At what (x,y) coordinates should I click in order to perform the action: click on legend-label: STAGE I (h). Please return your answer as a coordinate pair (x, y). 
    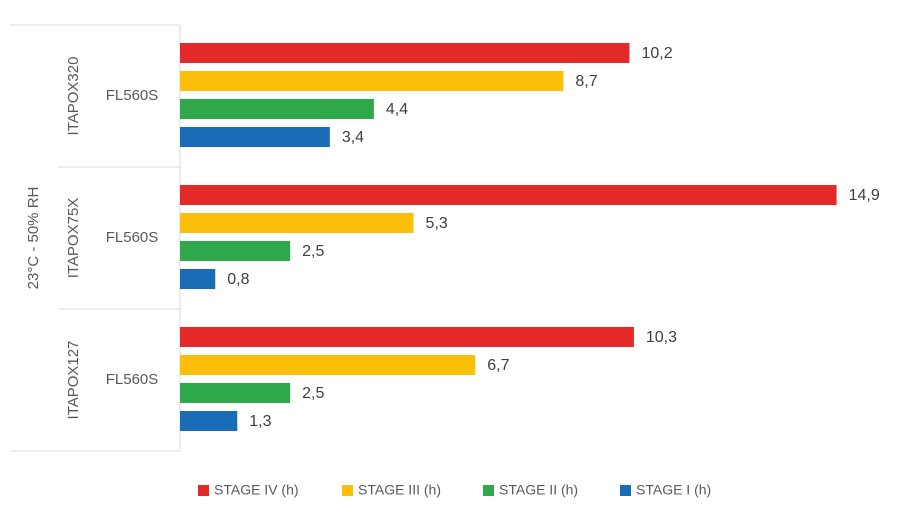
    Looking at the image, I should click on (673, 490).